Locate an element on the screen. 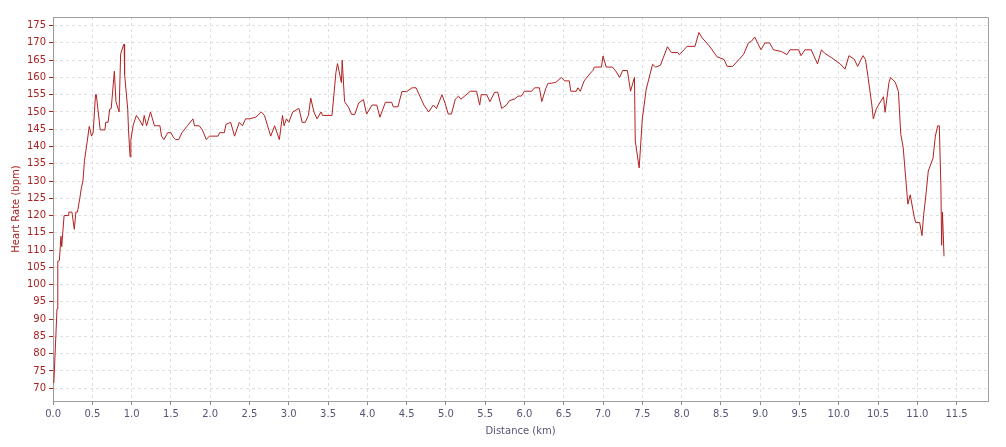  x-tick-label: 5.5 is located at coordinates (485, 413).